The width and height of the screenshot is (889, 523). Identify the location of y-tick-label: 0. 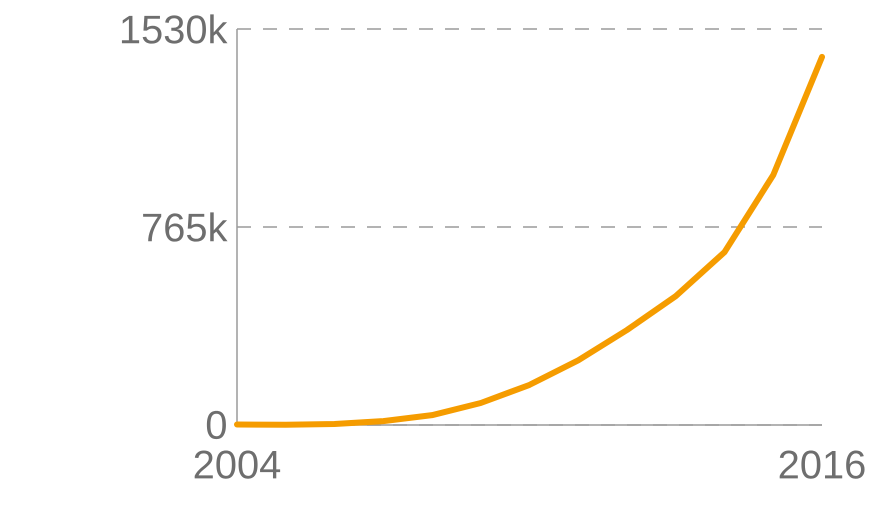
(216, 425).